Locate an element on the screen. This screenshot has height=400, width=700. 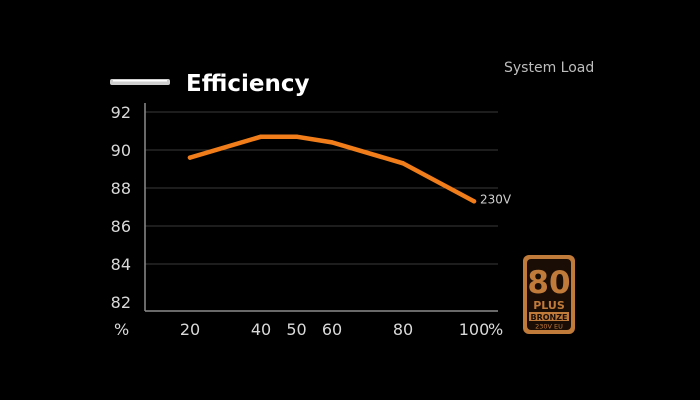
y-tick-label: 82 is located at coordinates (121, 302).